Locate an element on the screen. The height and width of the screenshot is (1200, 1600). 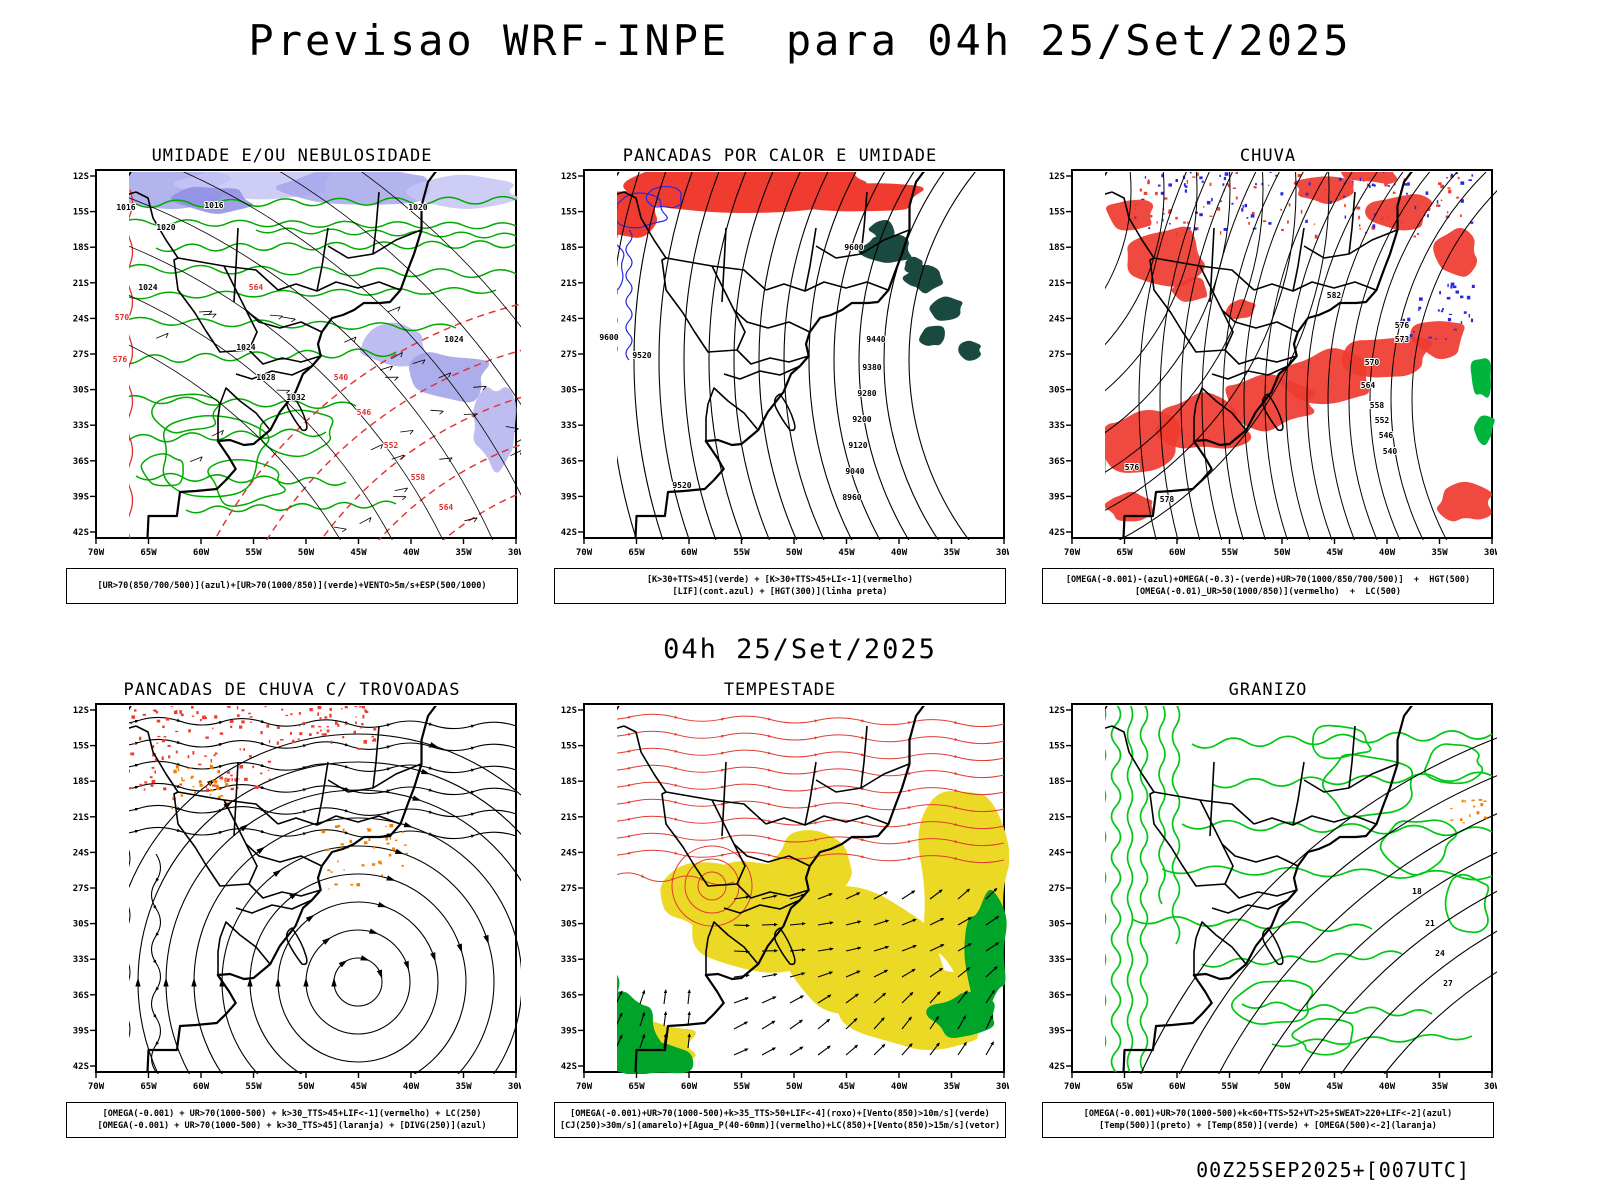
coastline is located at coordinates (779, 889).